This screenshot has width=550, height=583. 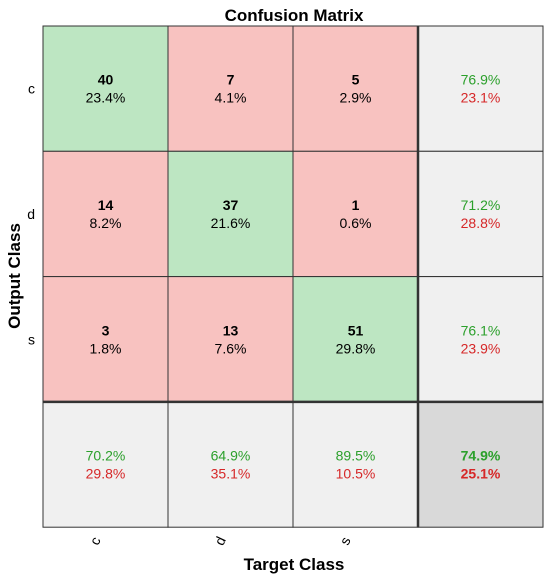 I want to click on cell-percent: 2.9%, so click(x=356, y=98).